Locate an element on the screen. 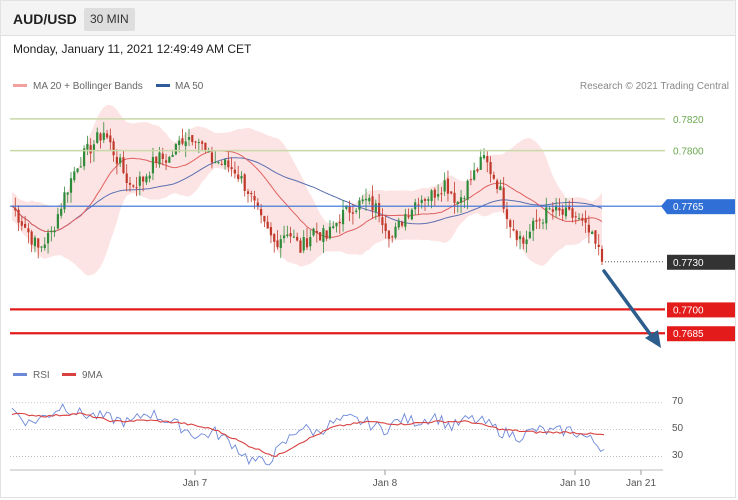 Image resolution: width=738 pixels, height=500 pixels. rsi-line is located at coordinates (308, 434).